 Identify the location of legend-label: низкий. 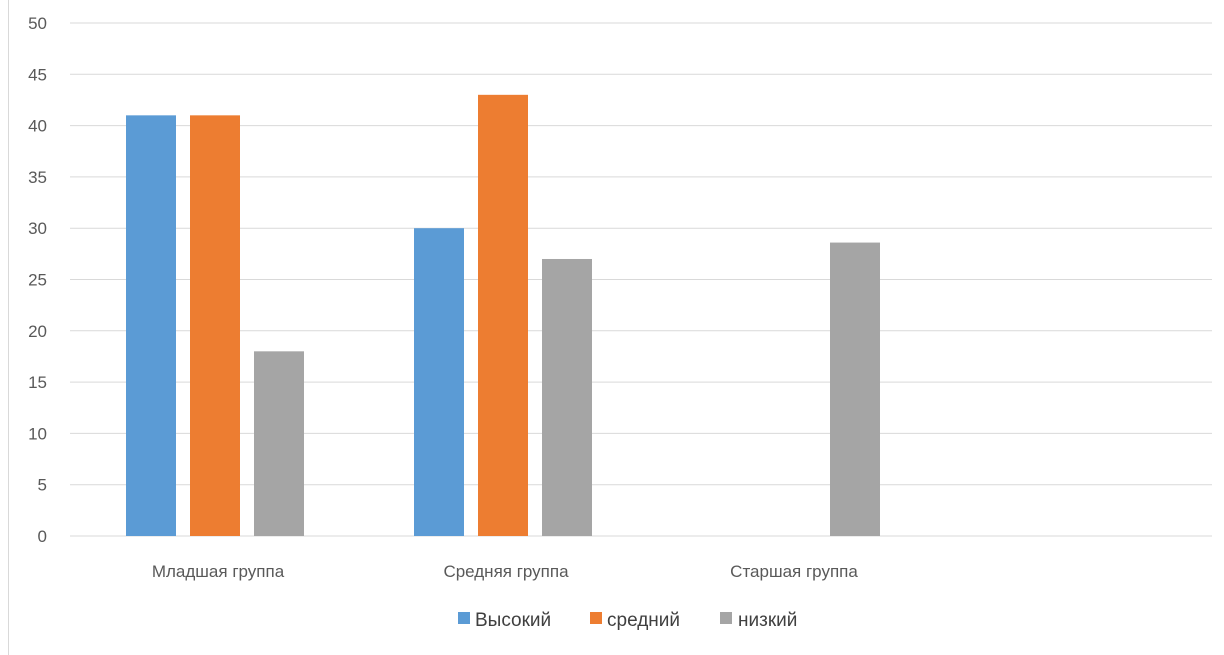
(767, 620).